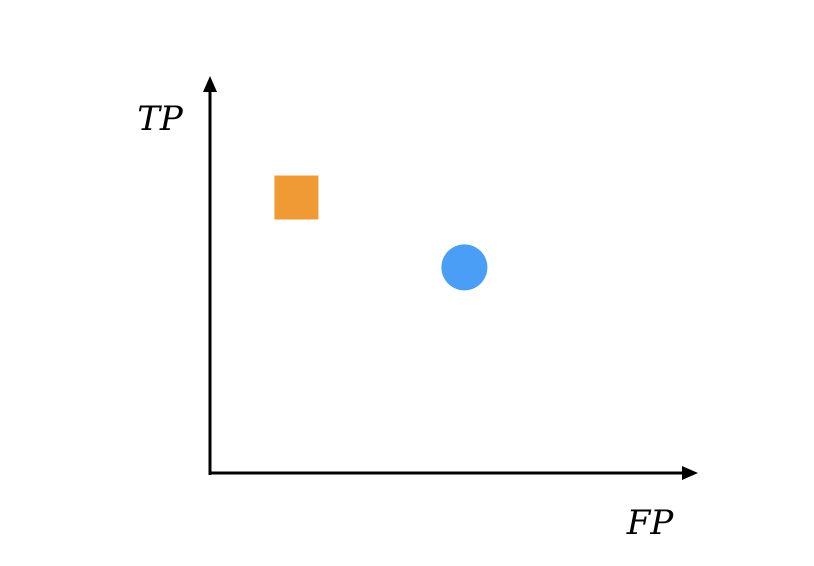  What do you see at coordinates (381, 233) in the screenshot?
I see `data-points` at bounding box center [381, 233].